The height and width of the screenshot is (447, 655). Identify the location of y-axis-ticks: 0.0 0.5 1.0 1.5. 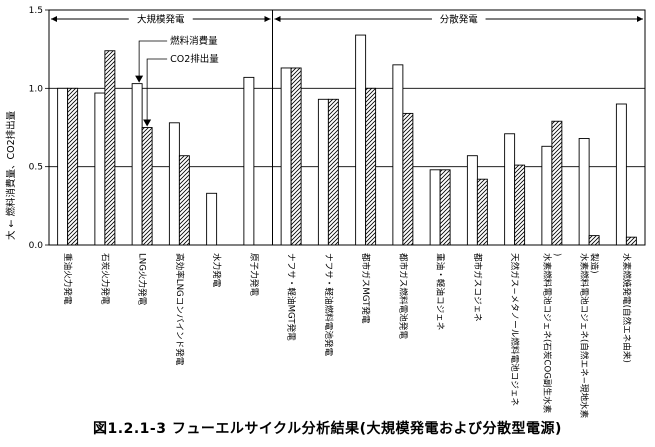
(39, 128).